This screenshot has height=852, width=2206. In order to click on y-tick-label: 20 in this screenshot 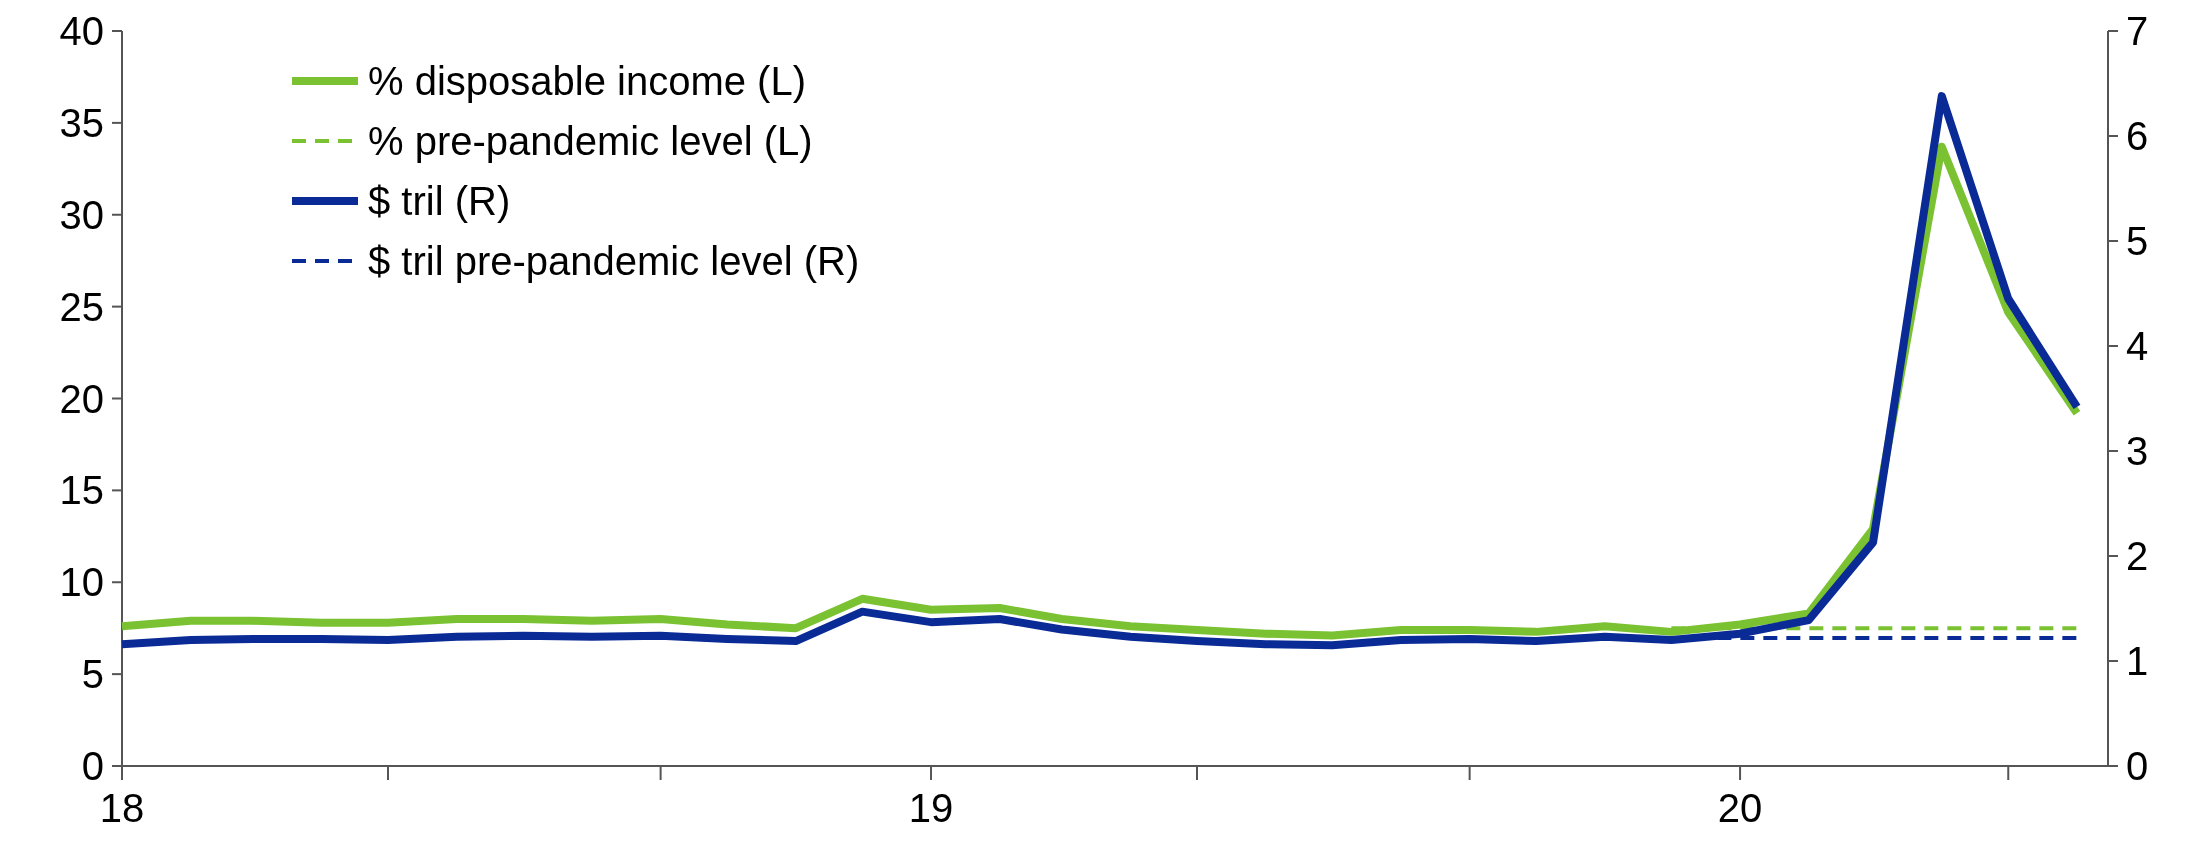, I will do `click(81, 398)`.